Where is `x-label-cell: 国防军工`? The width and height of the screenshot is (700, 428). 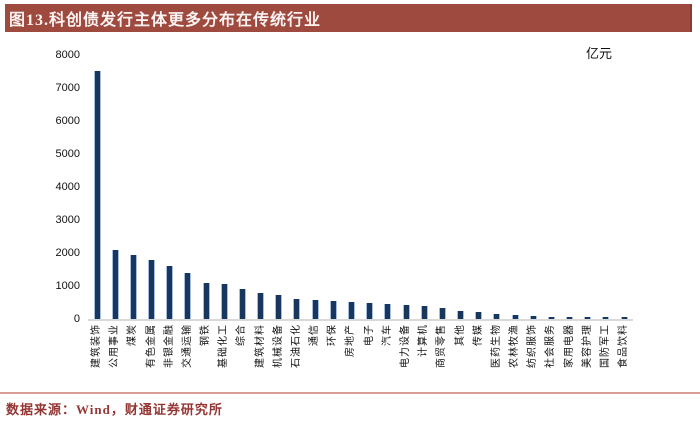
x-label-cell: 国防军工 is located at coordinates (606, 359).